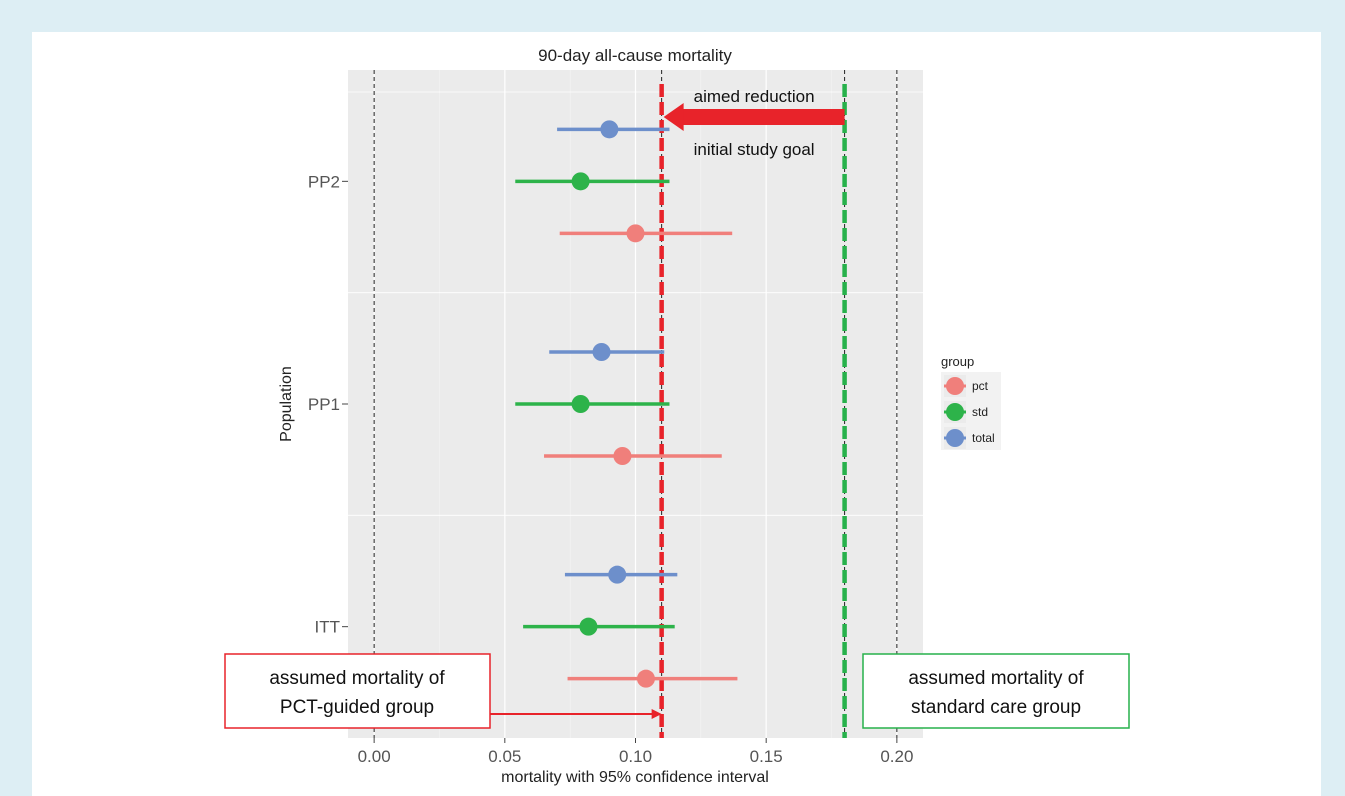  Describe the element at coordinates (763, 117) in the screenshot. I see `aimed-reduction-arrow-shaft` at that location.